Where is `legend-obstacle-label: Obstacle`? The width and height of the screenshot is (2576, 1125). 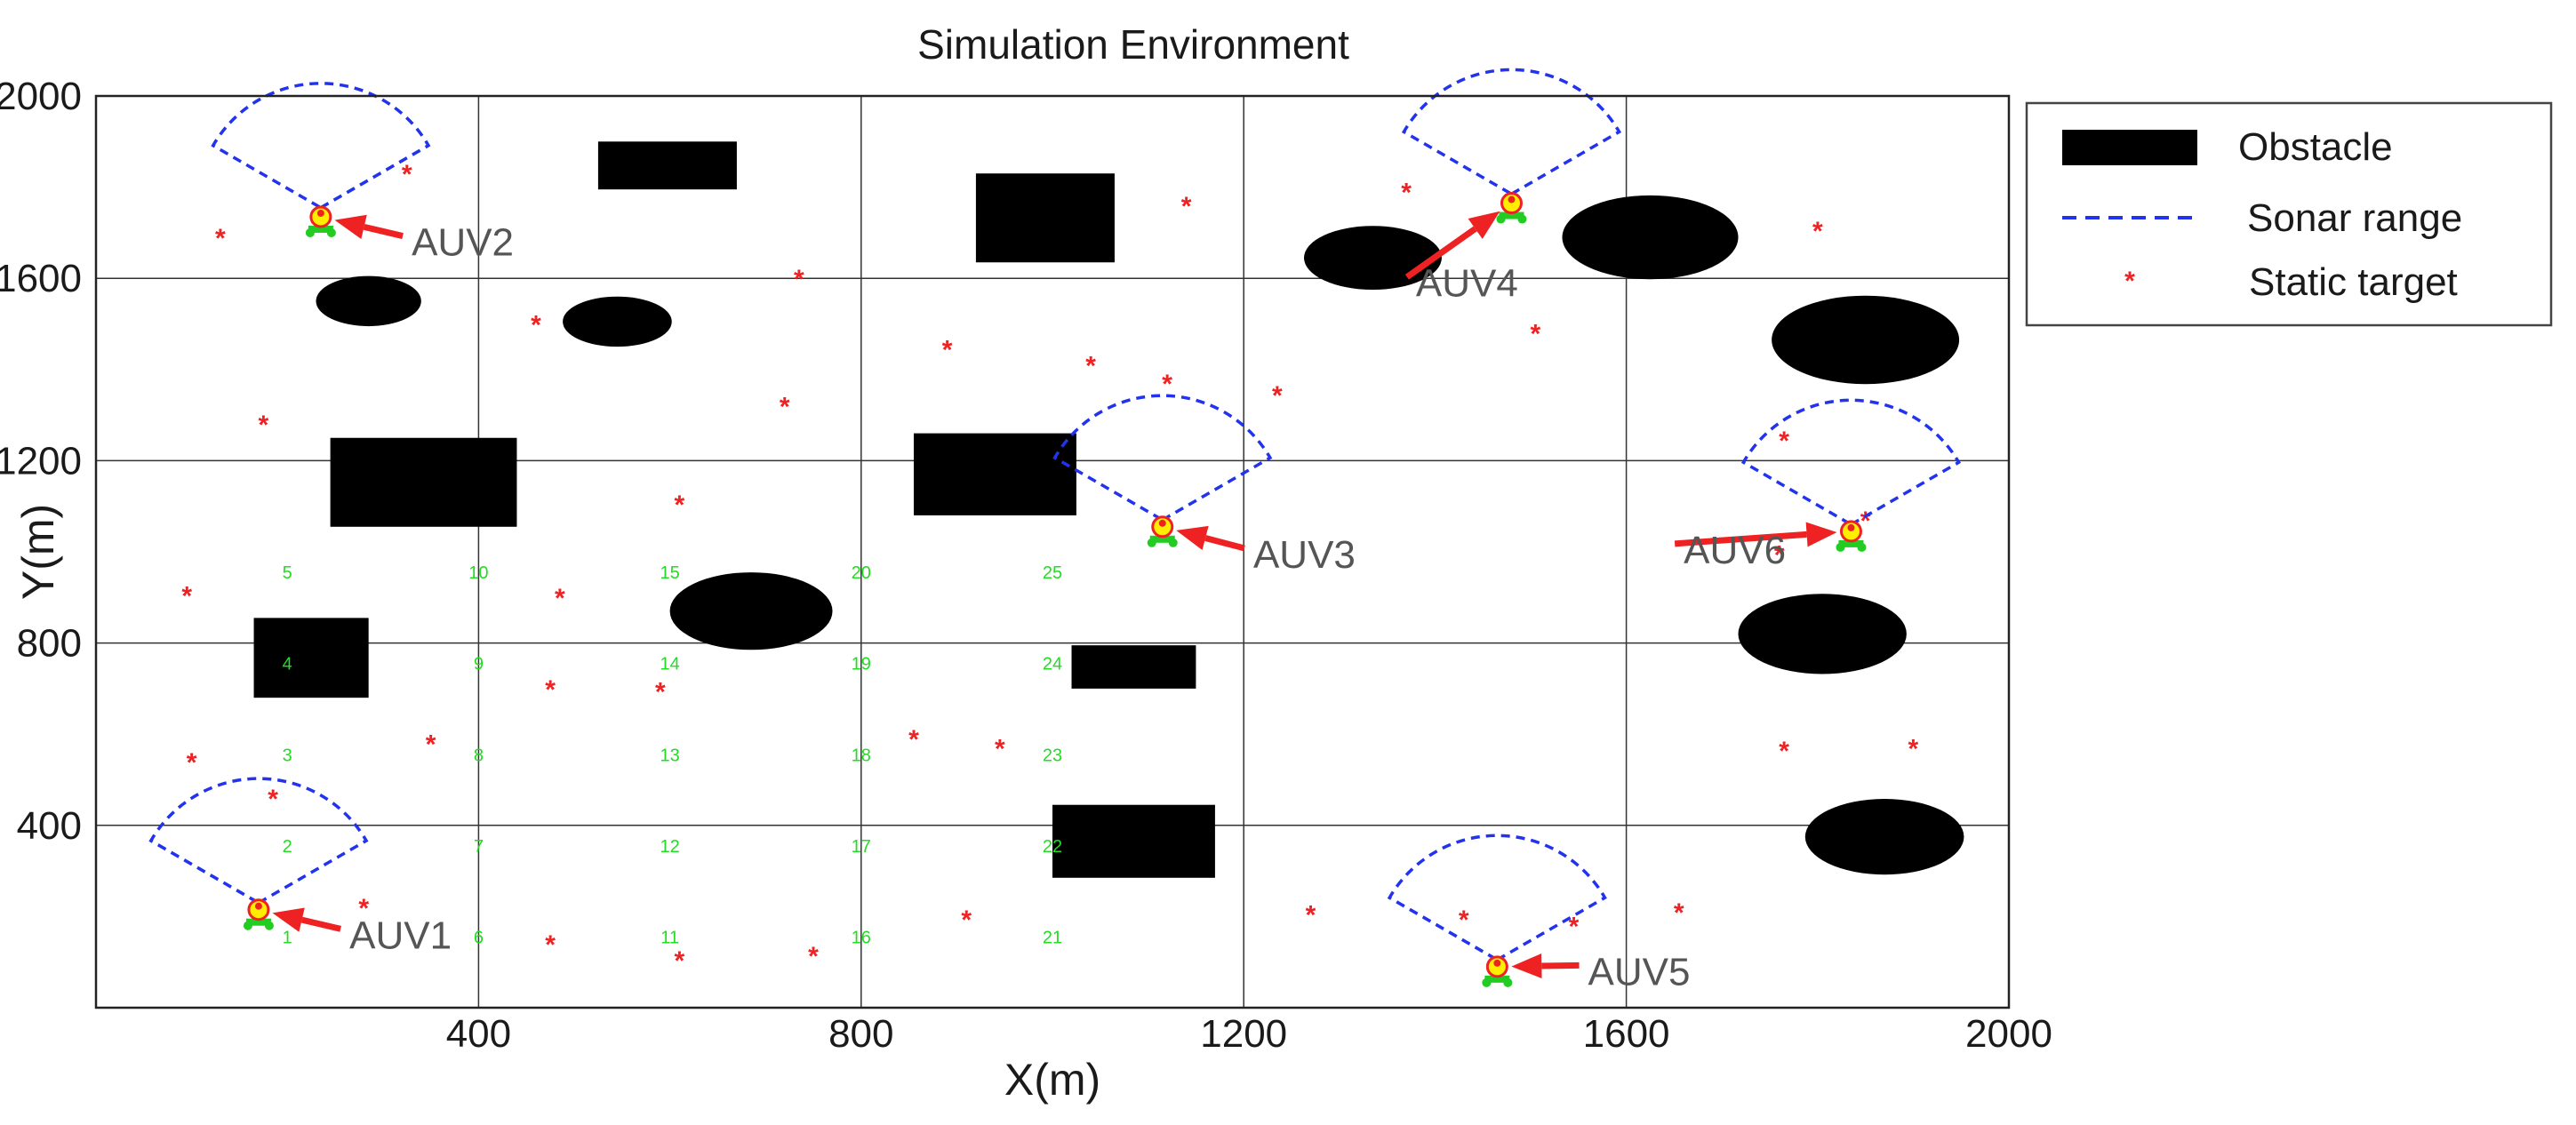
legend-obstacle-label: Obstacle is located at coordinates (2315, 147).